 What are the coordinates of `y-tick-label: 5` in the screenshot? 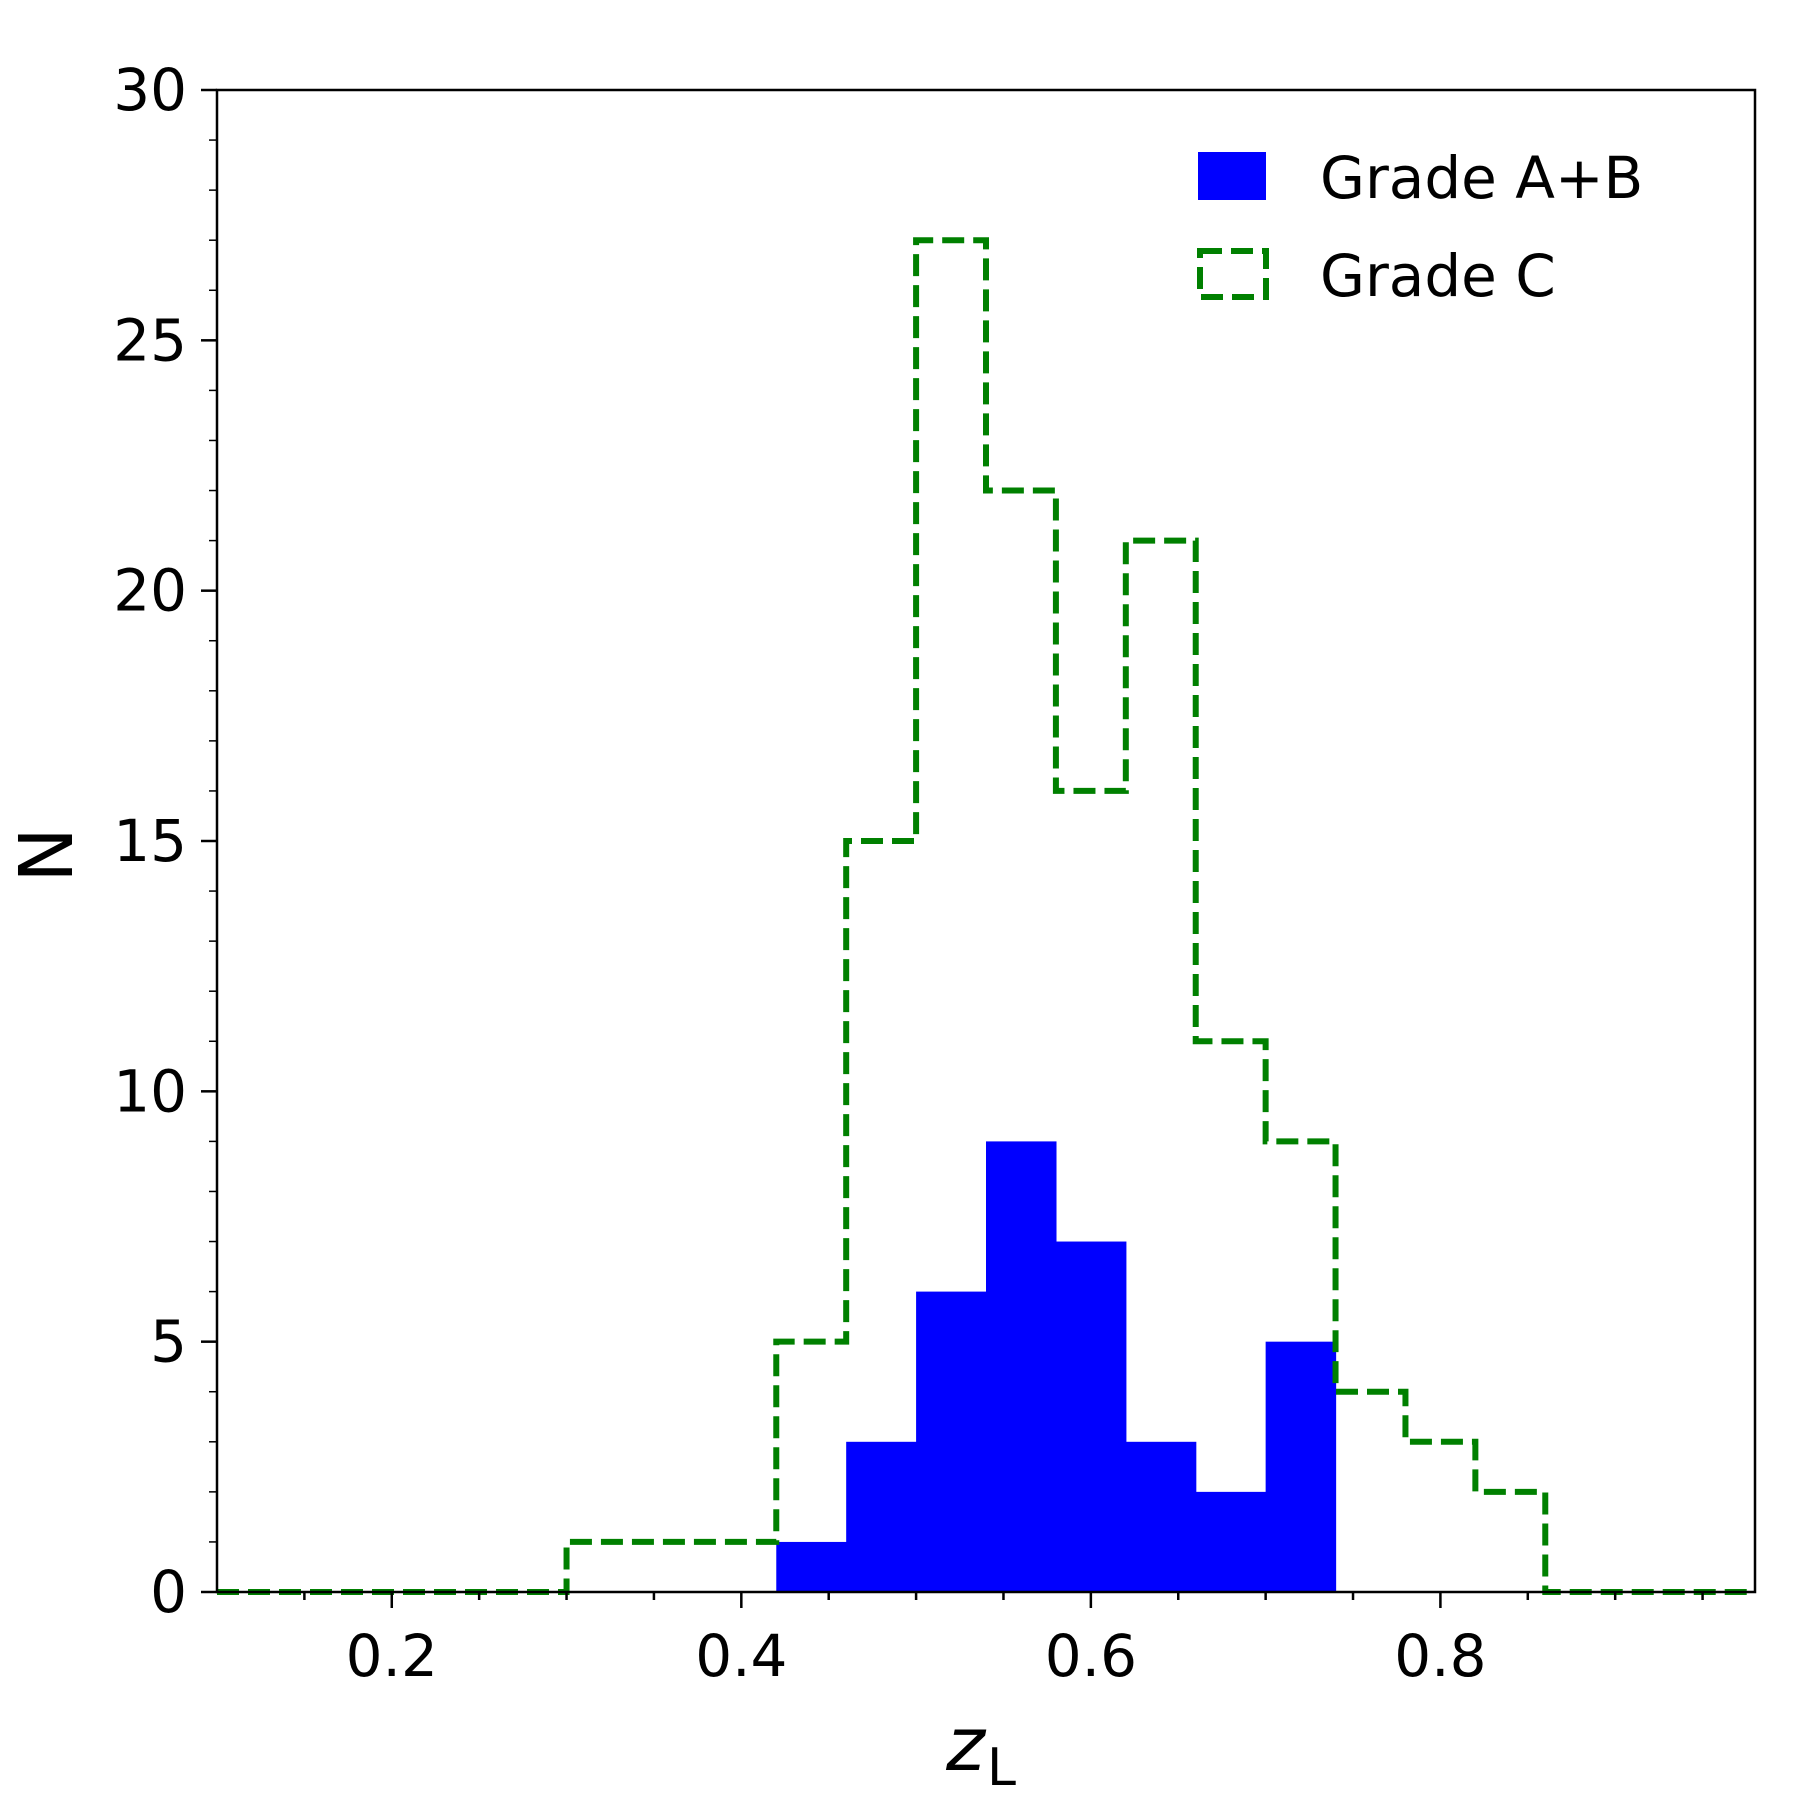 It's located at (168, 1342).